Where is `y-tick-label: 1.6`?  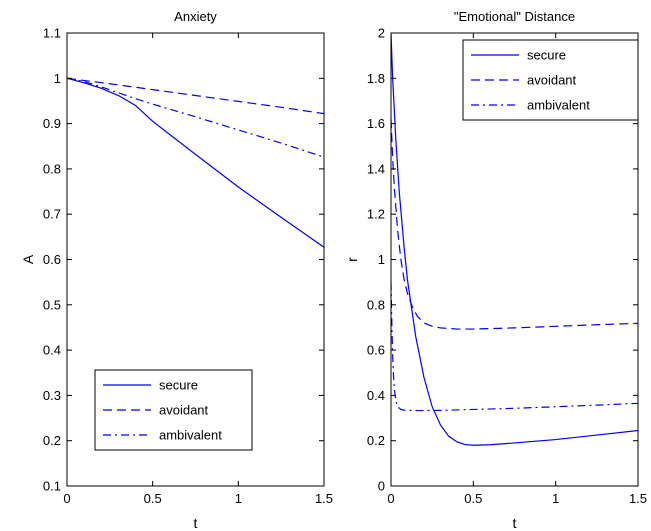
y-tick-label: 1.6 is located at coordinates (376, 123).